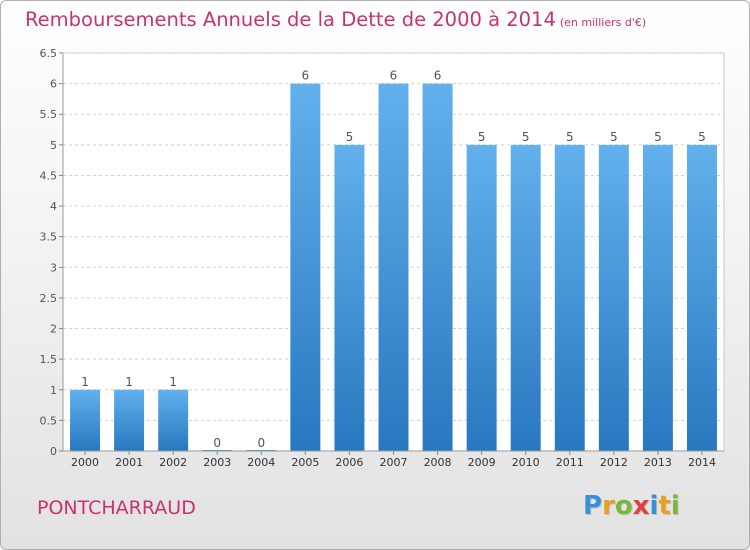 Image resolution: width=750 pixels, height=550 pixels. I want to click on bar-2000, so click(85, 420).